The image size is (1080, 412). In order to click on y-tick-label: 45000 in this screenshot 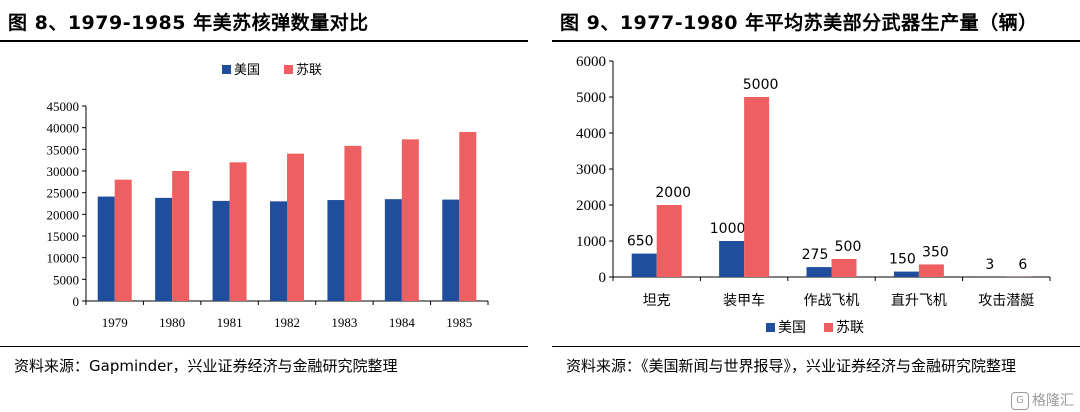, I will do `click(63, 106)`.